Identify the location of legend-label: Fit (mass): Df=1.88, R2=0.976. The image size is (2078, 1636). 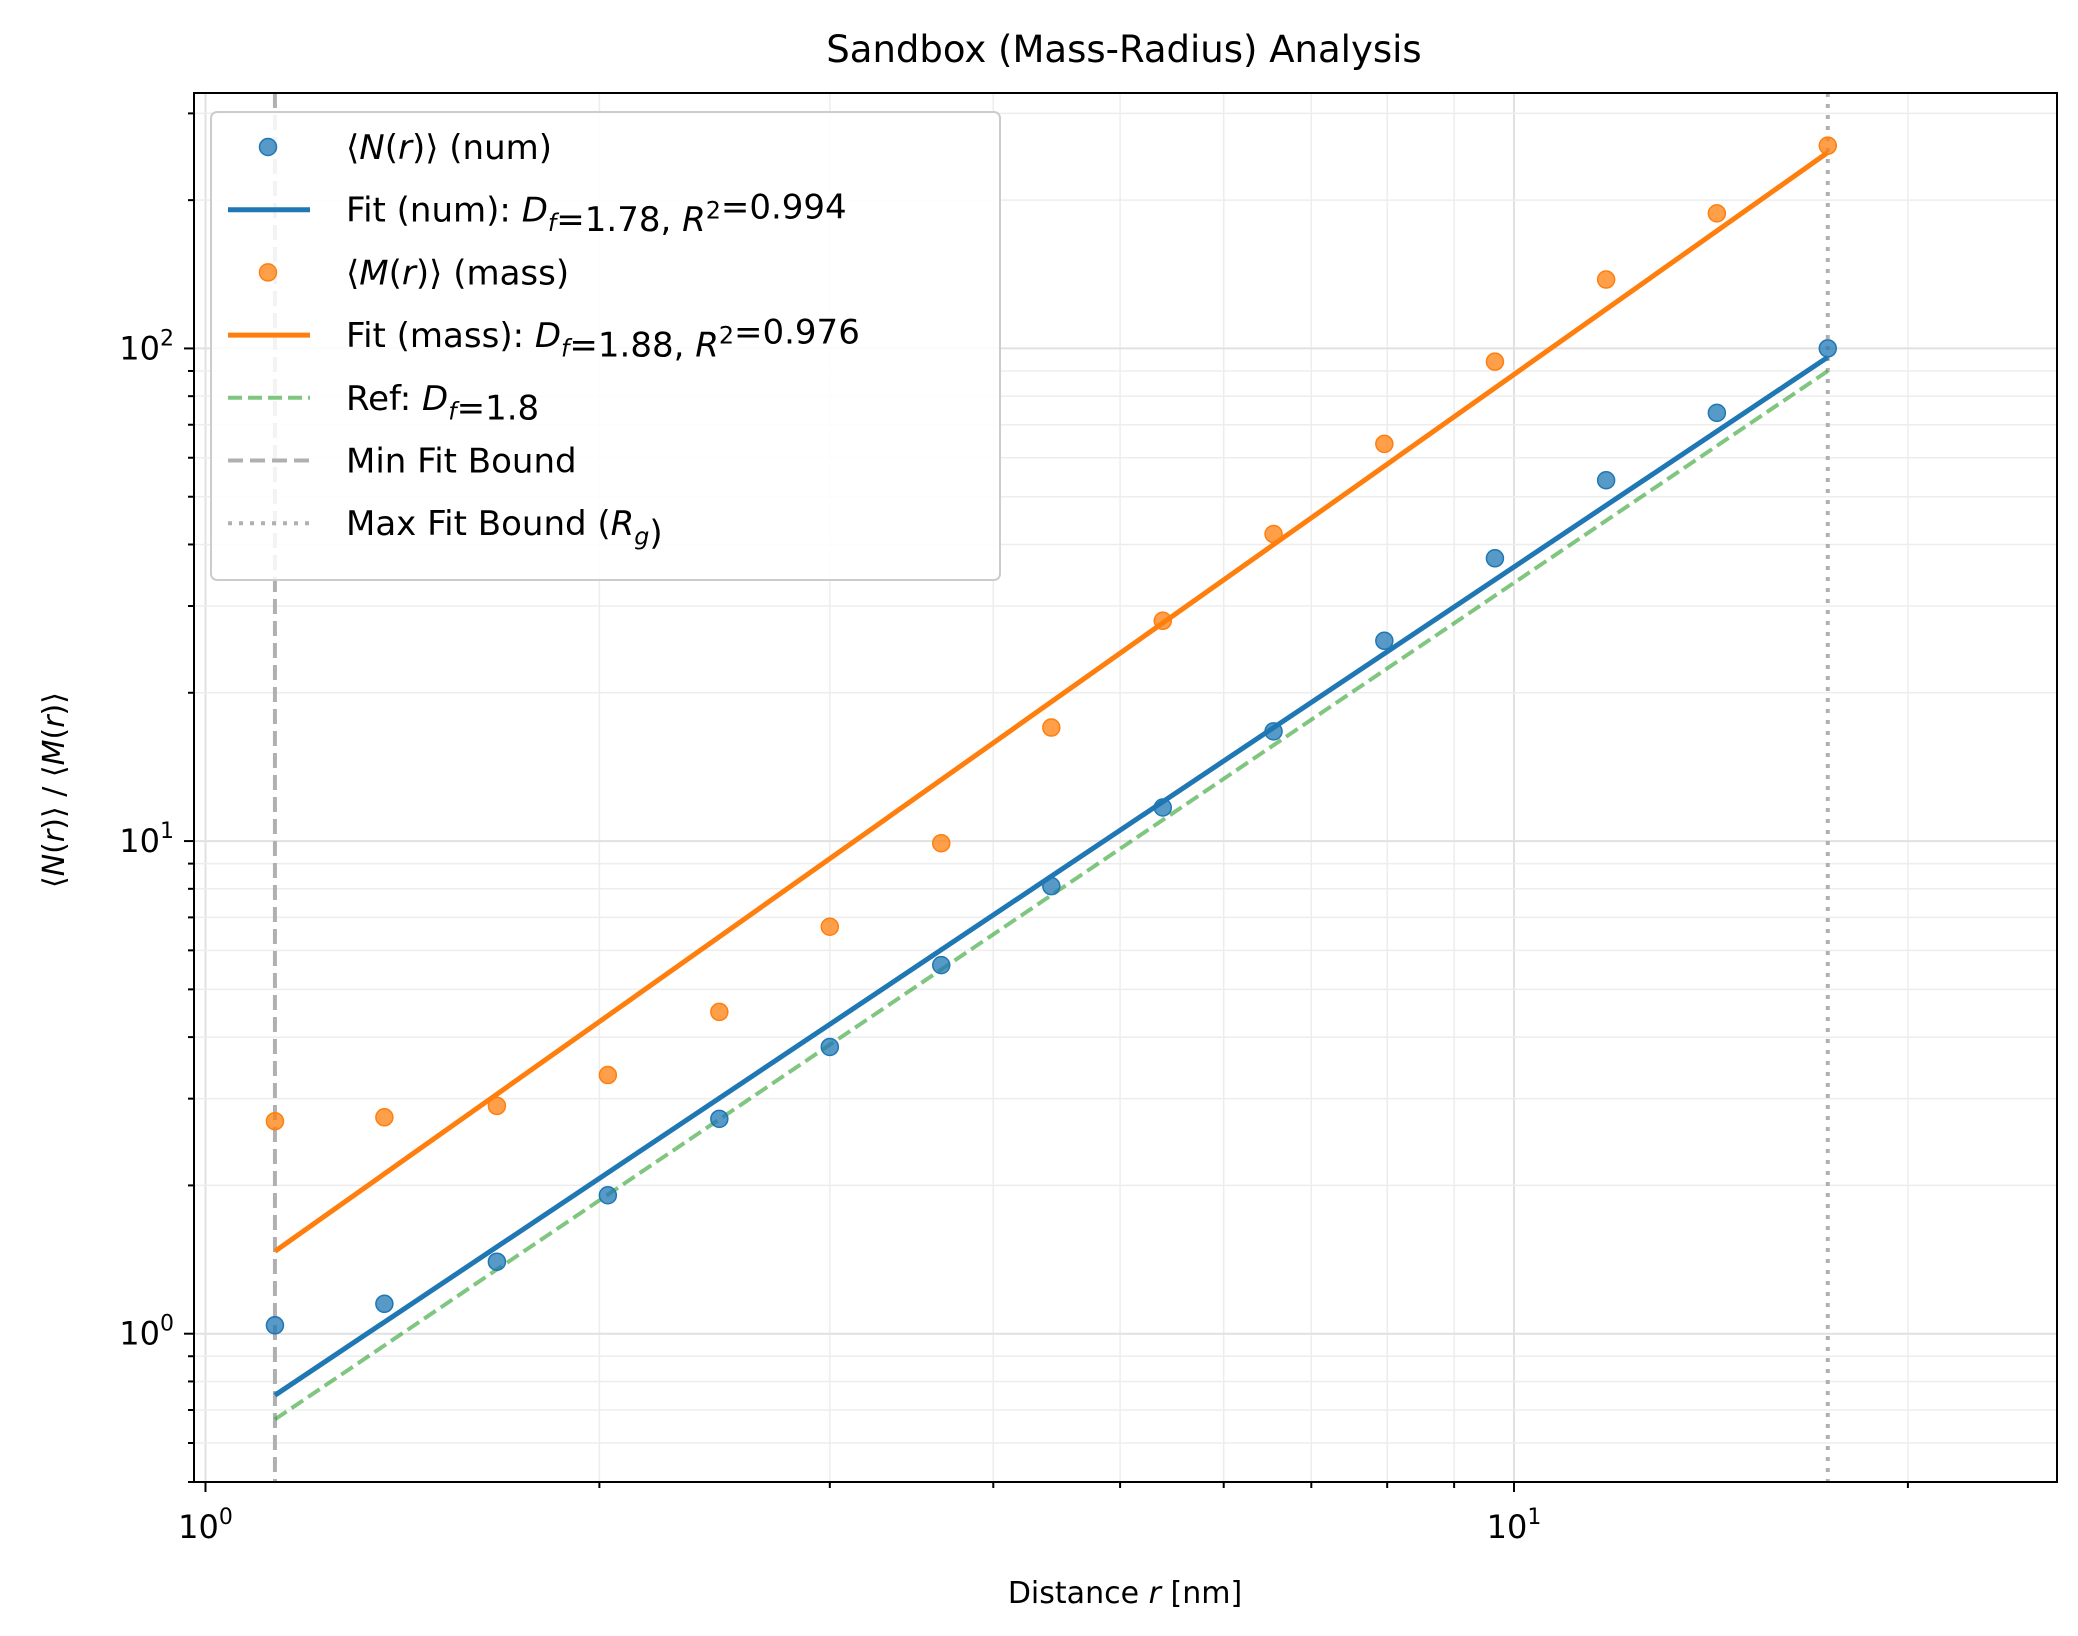
(603, 339).